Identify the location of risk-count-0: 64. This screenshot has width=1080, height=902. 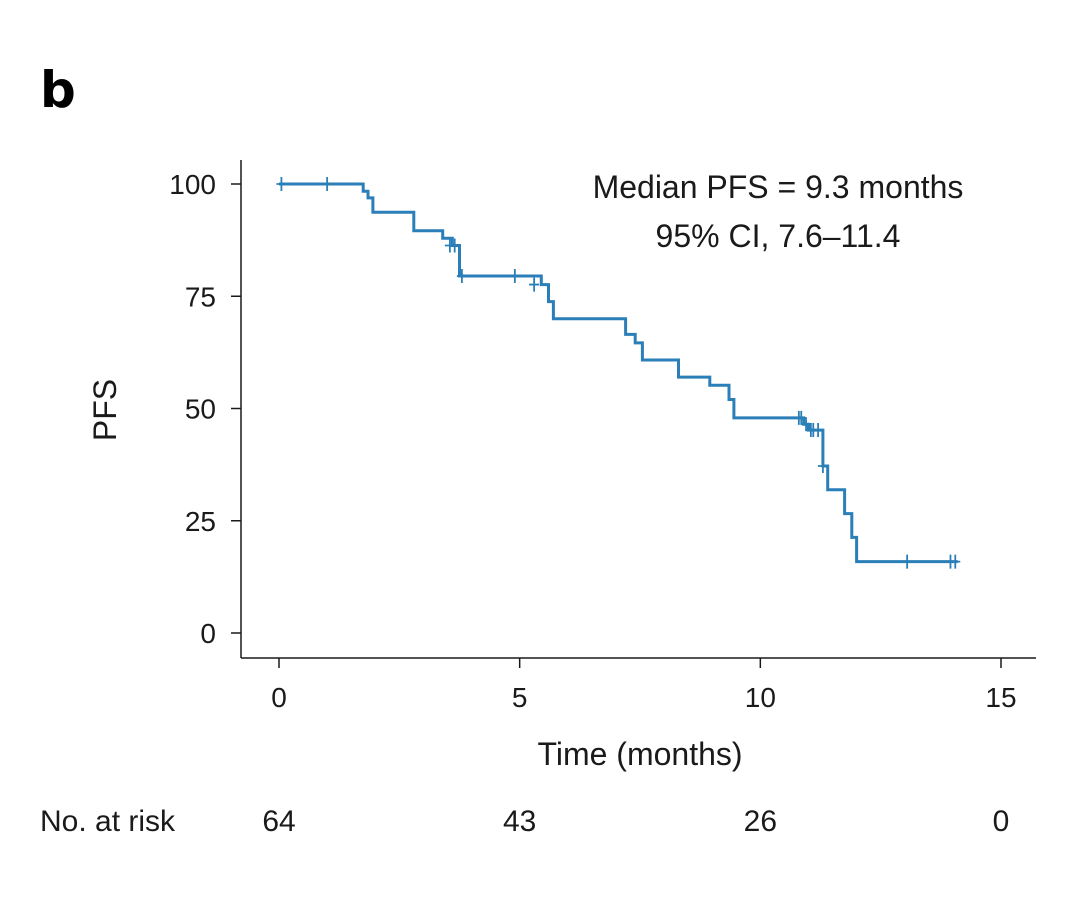
(278, 821).